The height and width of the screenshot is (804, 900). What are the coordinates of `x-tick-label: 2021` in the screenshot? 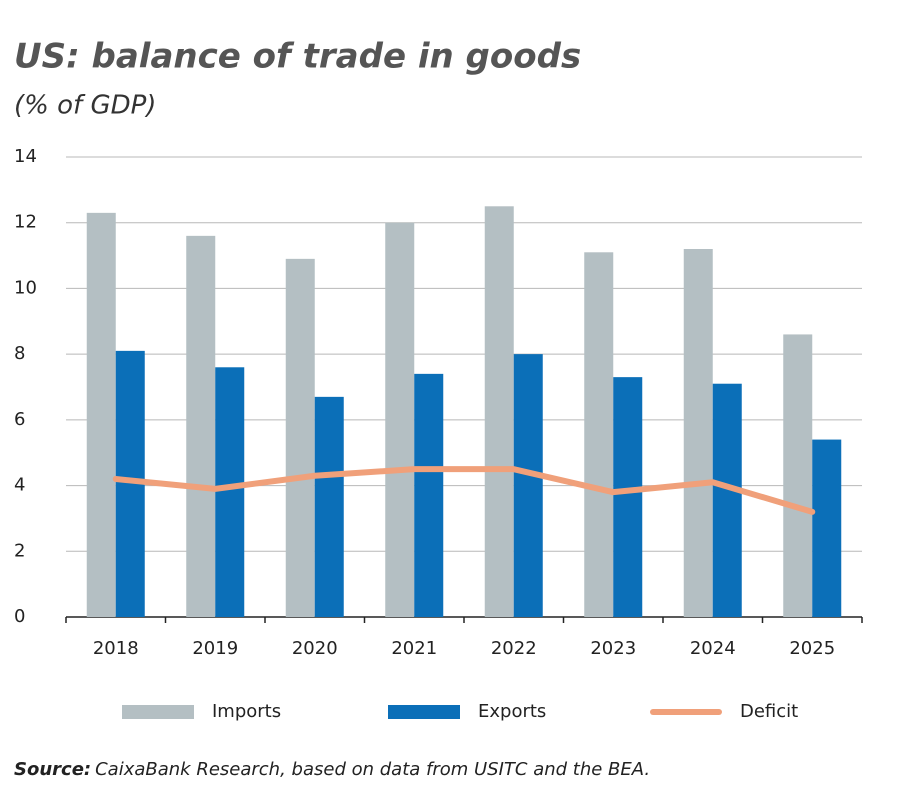 It's located at (414, 648).